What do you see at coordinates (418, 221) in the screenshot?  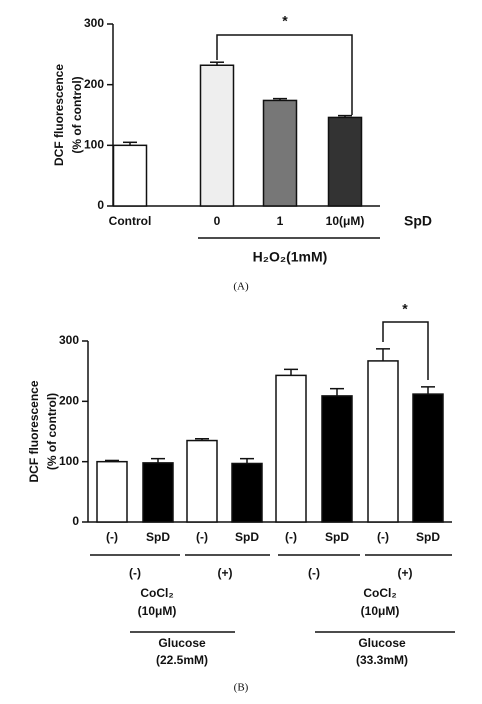 I see `axis-note: SpD` at bounding box center [418, 221].